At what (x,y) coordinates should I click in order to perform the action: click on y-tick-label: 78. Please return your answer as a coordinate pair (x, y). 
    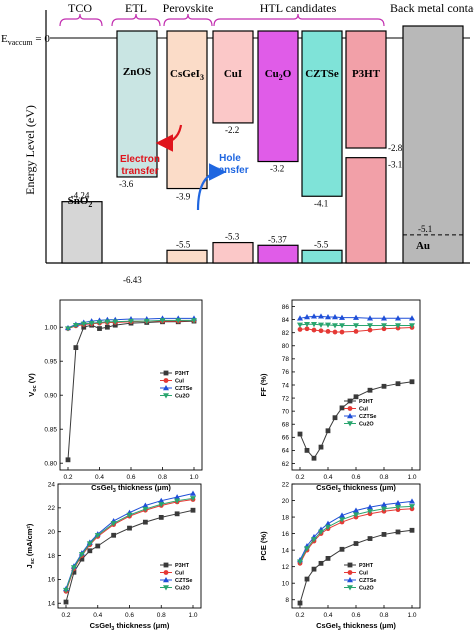
    Looking at the image, I should click on (286, 359).